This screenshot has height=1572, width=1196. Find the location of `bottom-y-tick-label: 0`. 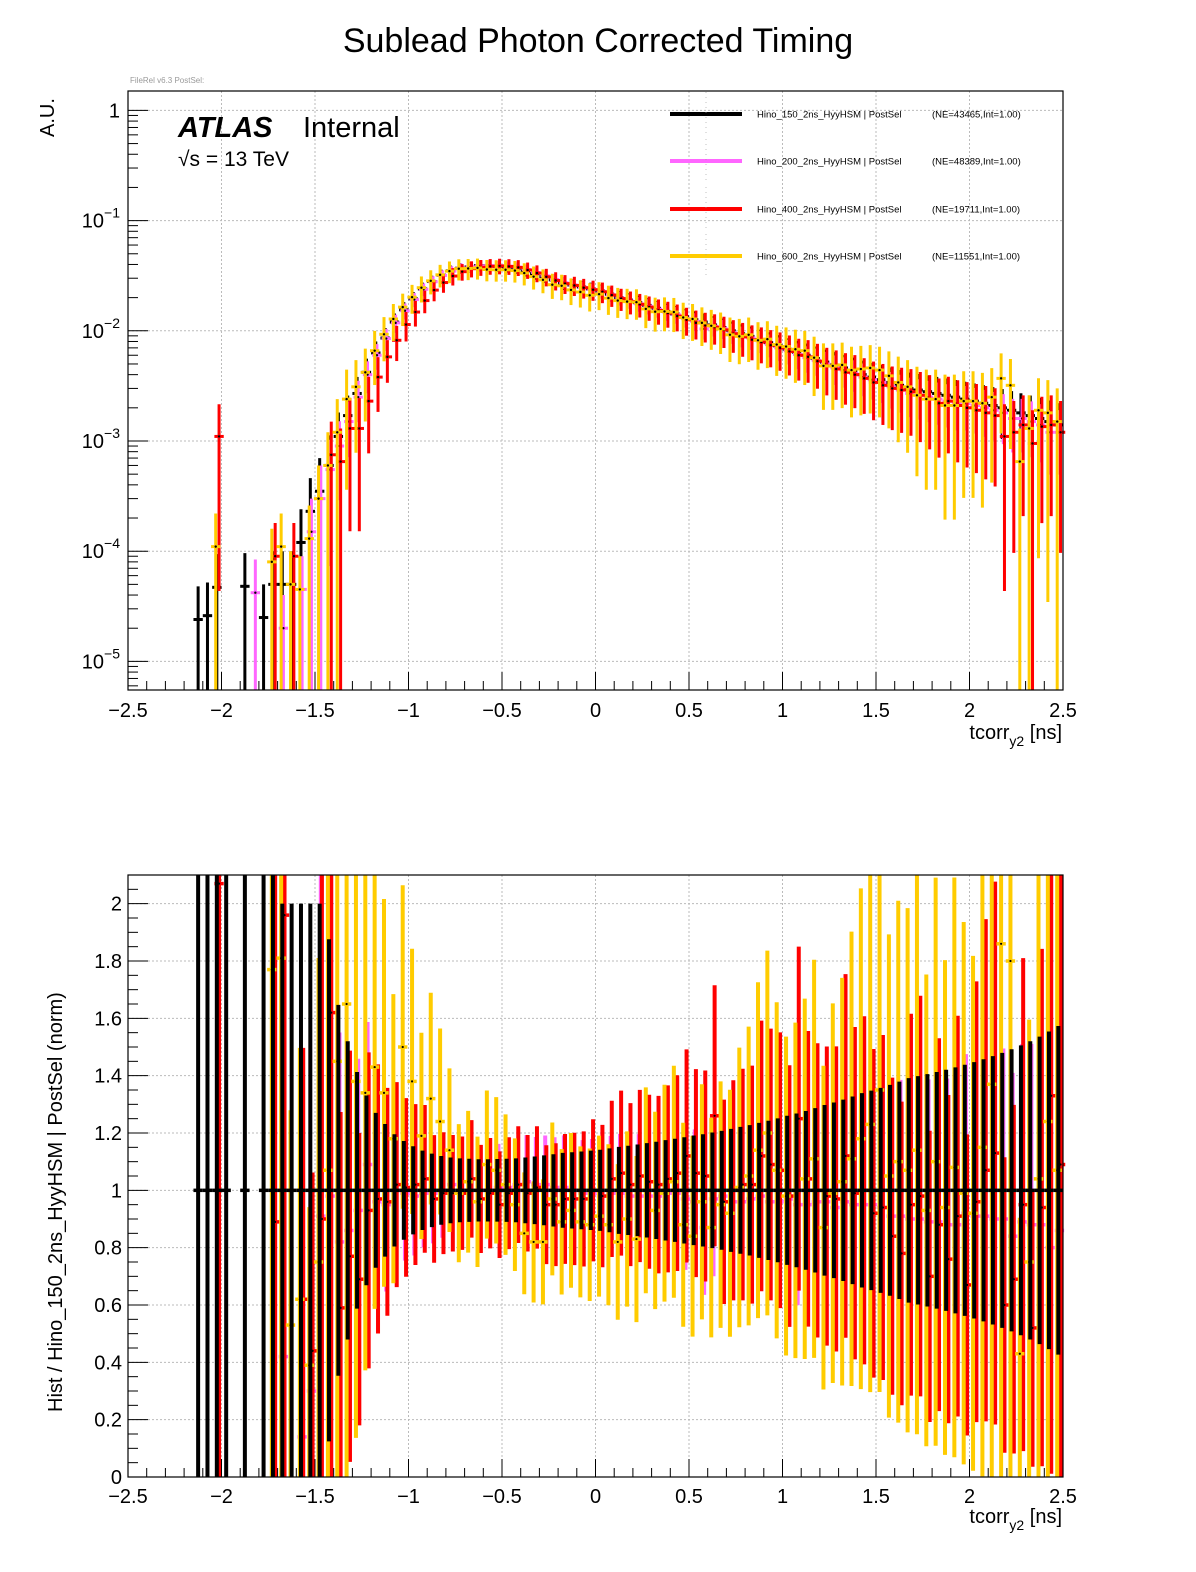

bottom-y-tick-label: 0 is located at coordinates (116, 1478).